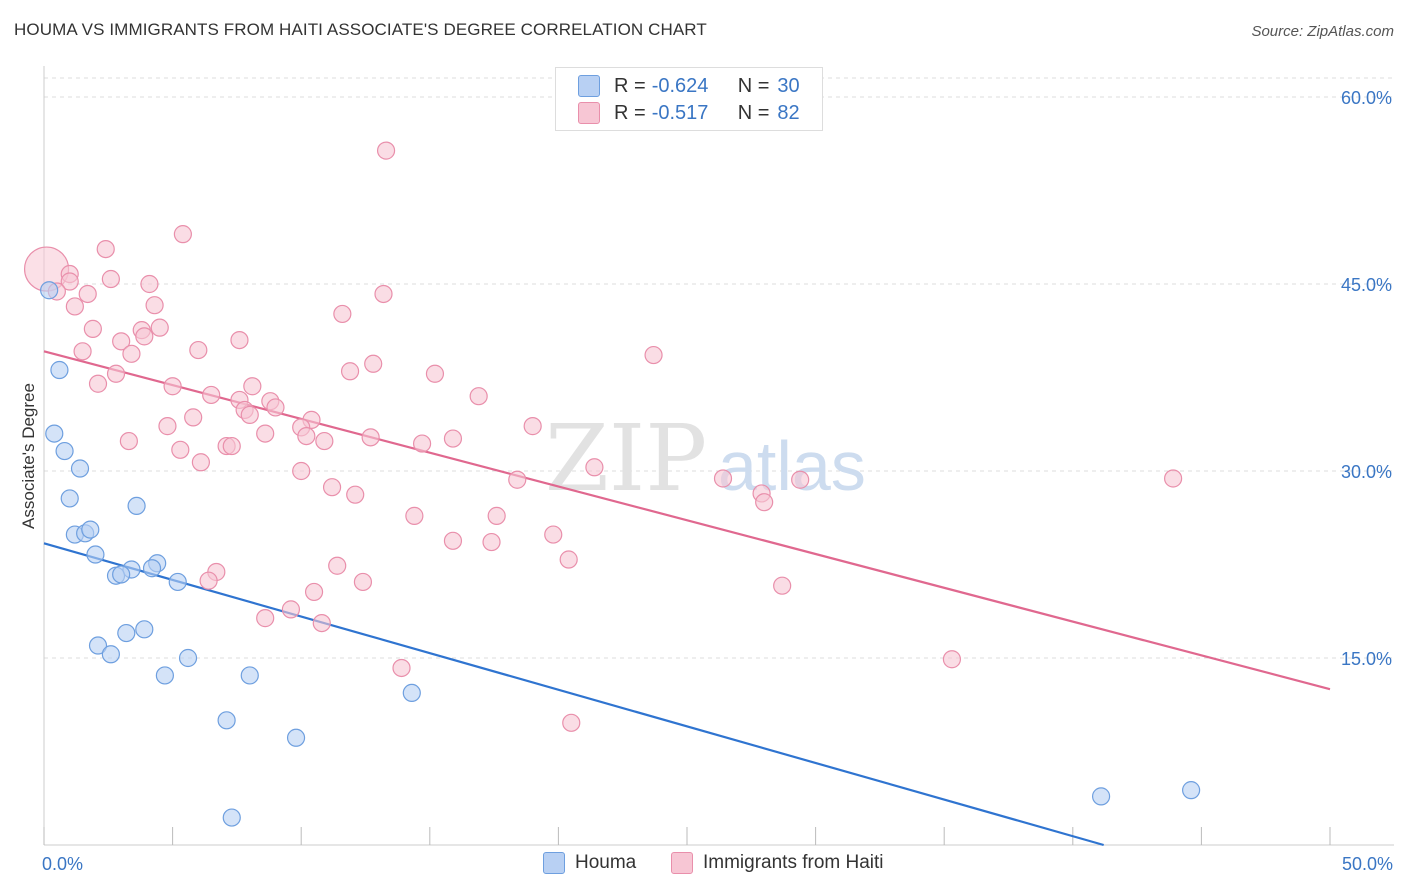 The image size is (1406, 892). I want to click on n-value: 30, so click(788, 85).